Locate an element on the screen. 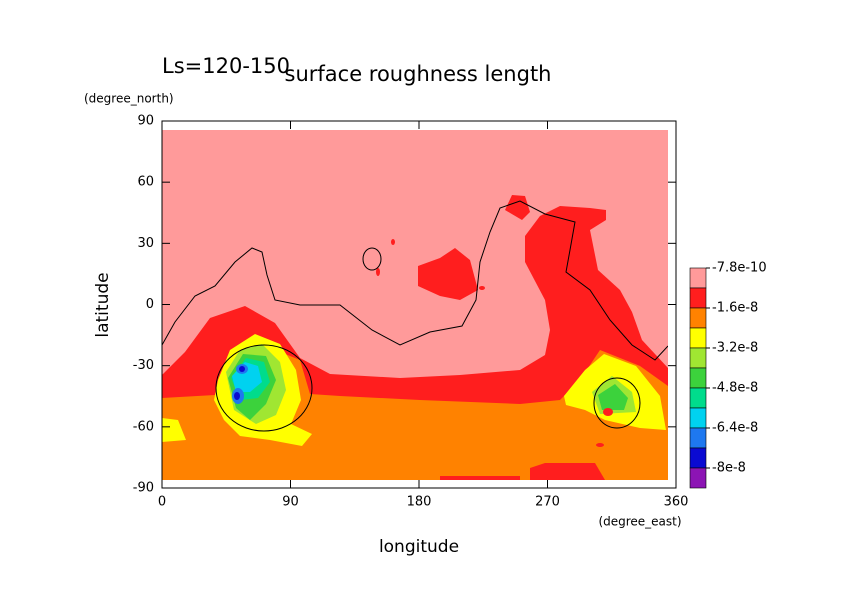  colorbar-label: -4.8e-8 is located at coordinates (735, 388).